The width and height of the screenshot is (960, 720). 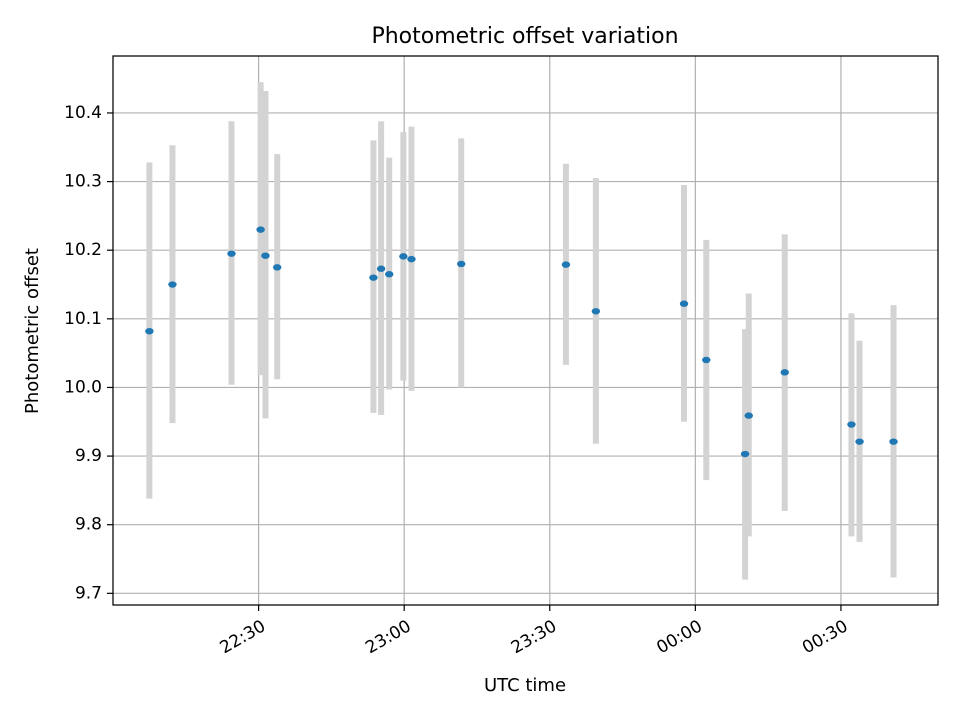 I want to click on y-tick-label: 10.0, so click(x=83, y=387).